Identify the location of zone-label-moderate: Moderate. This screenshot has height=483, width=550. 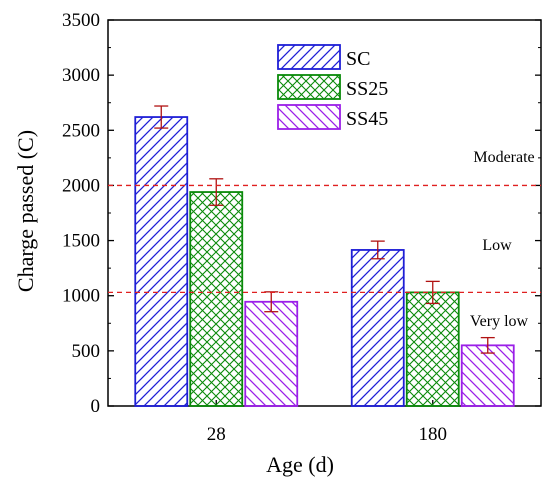
(503, 157).